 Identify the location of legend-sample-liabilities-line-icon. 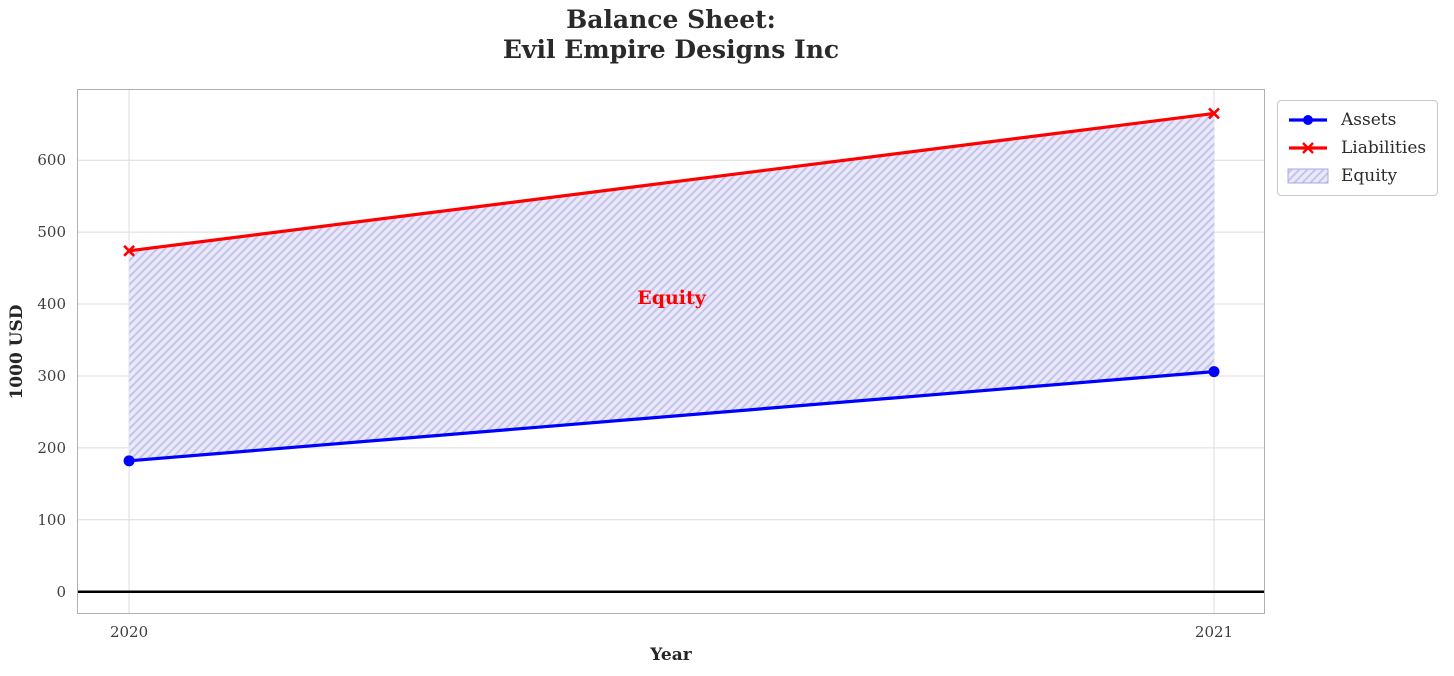
(1308, 148).